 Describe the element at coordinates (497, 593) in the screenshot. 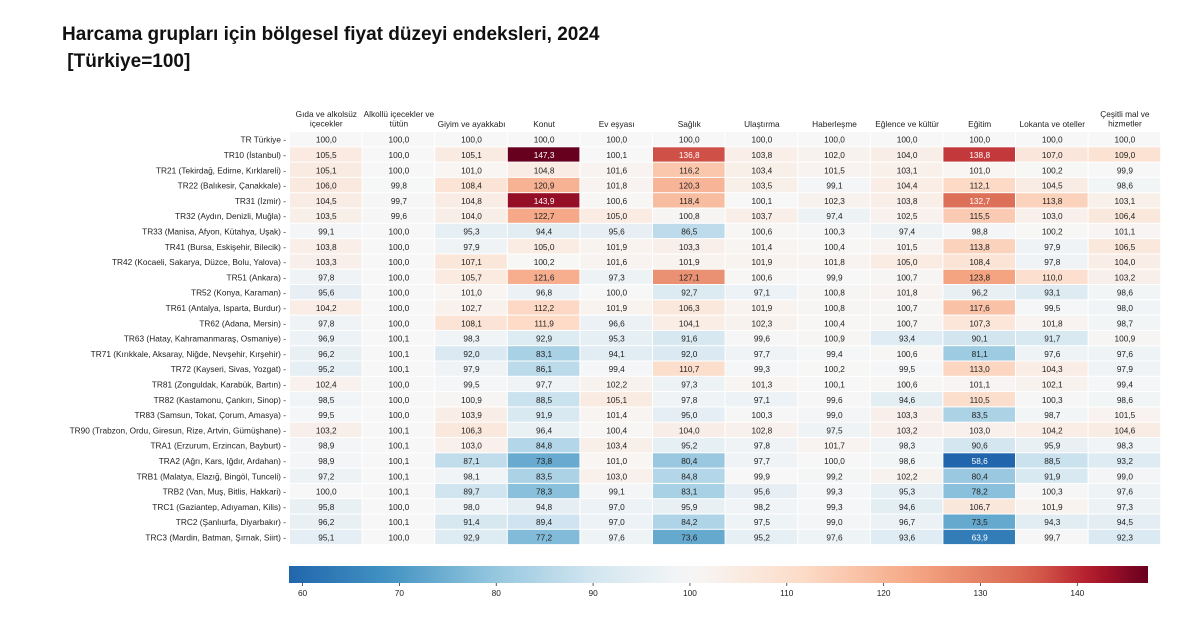

I see `colorbar-tick-label: 80` at that location.